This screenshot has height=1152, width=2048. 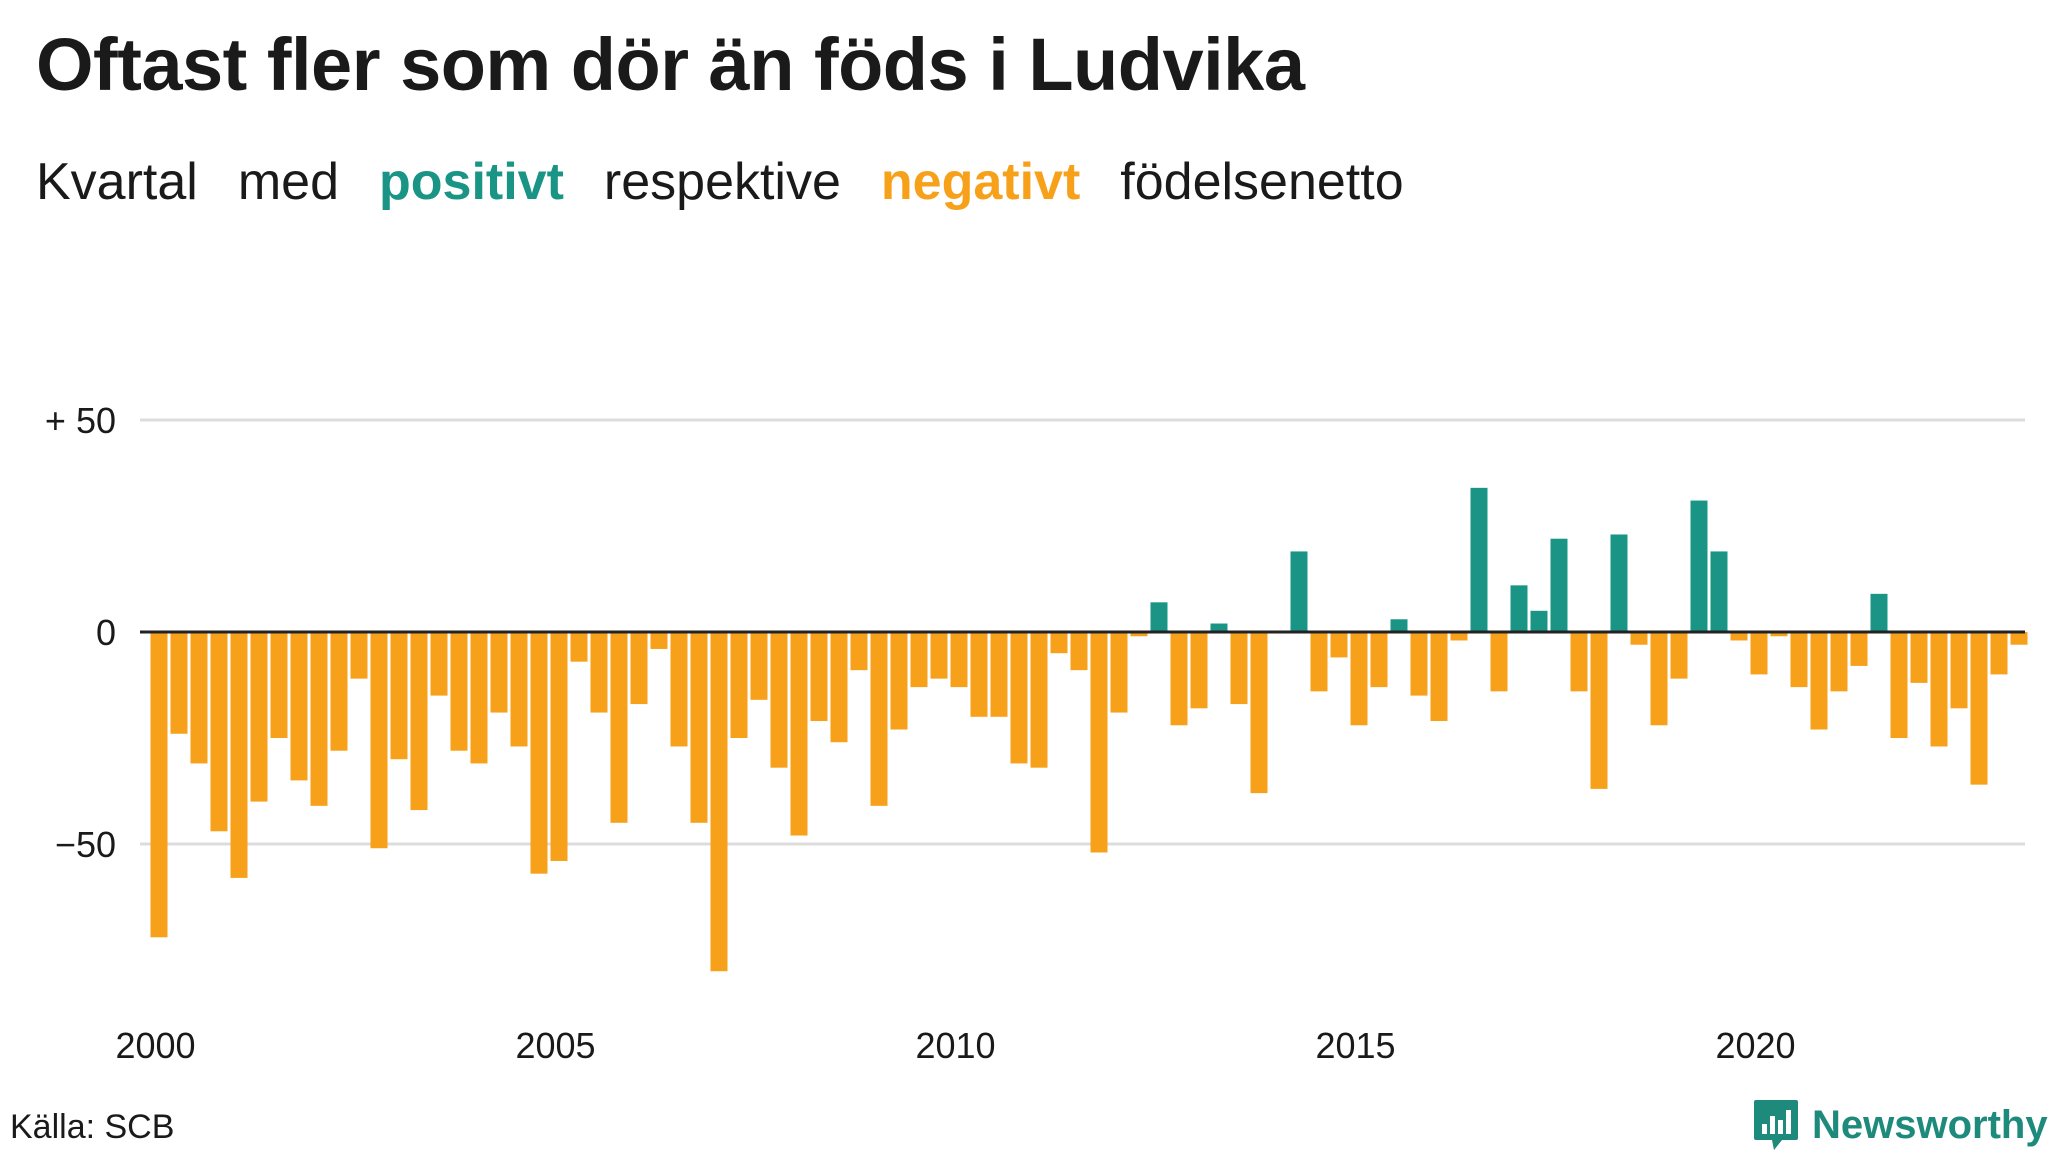 I want to click on chart-title: Oftast fler som dör än föds i Ludvika, so click(x=670, y=64).